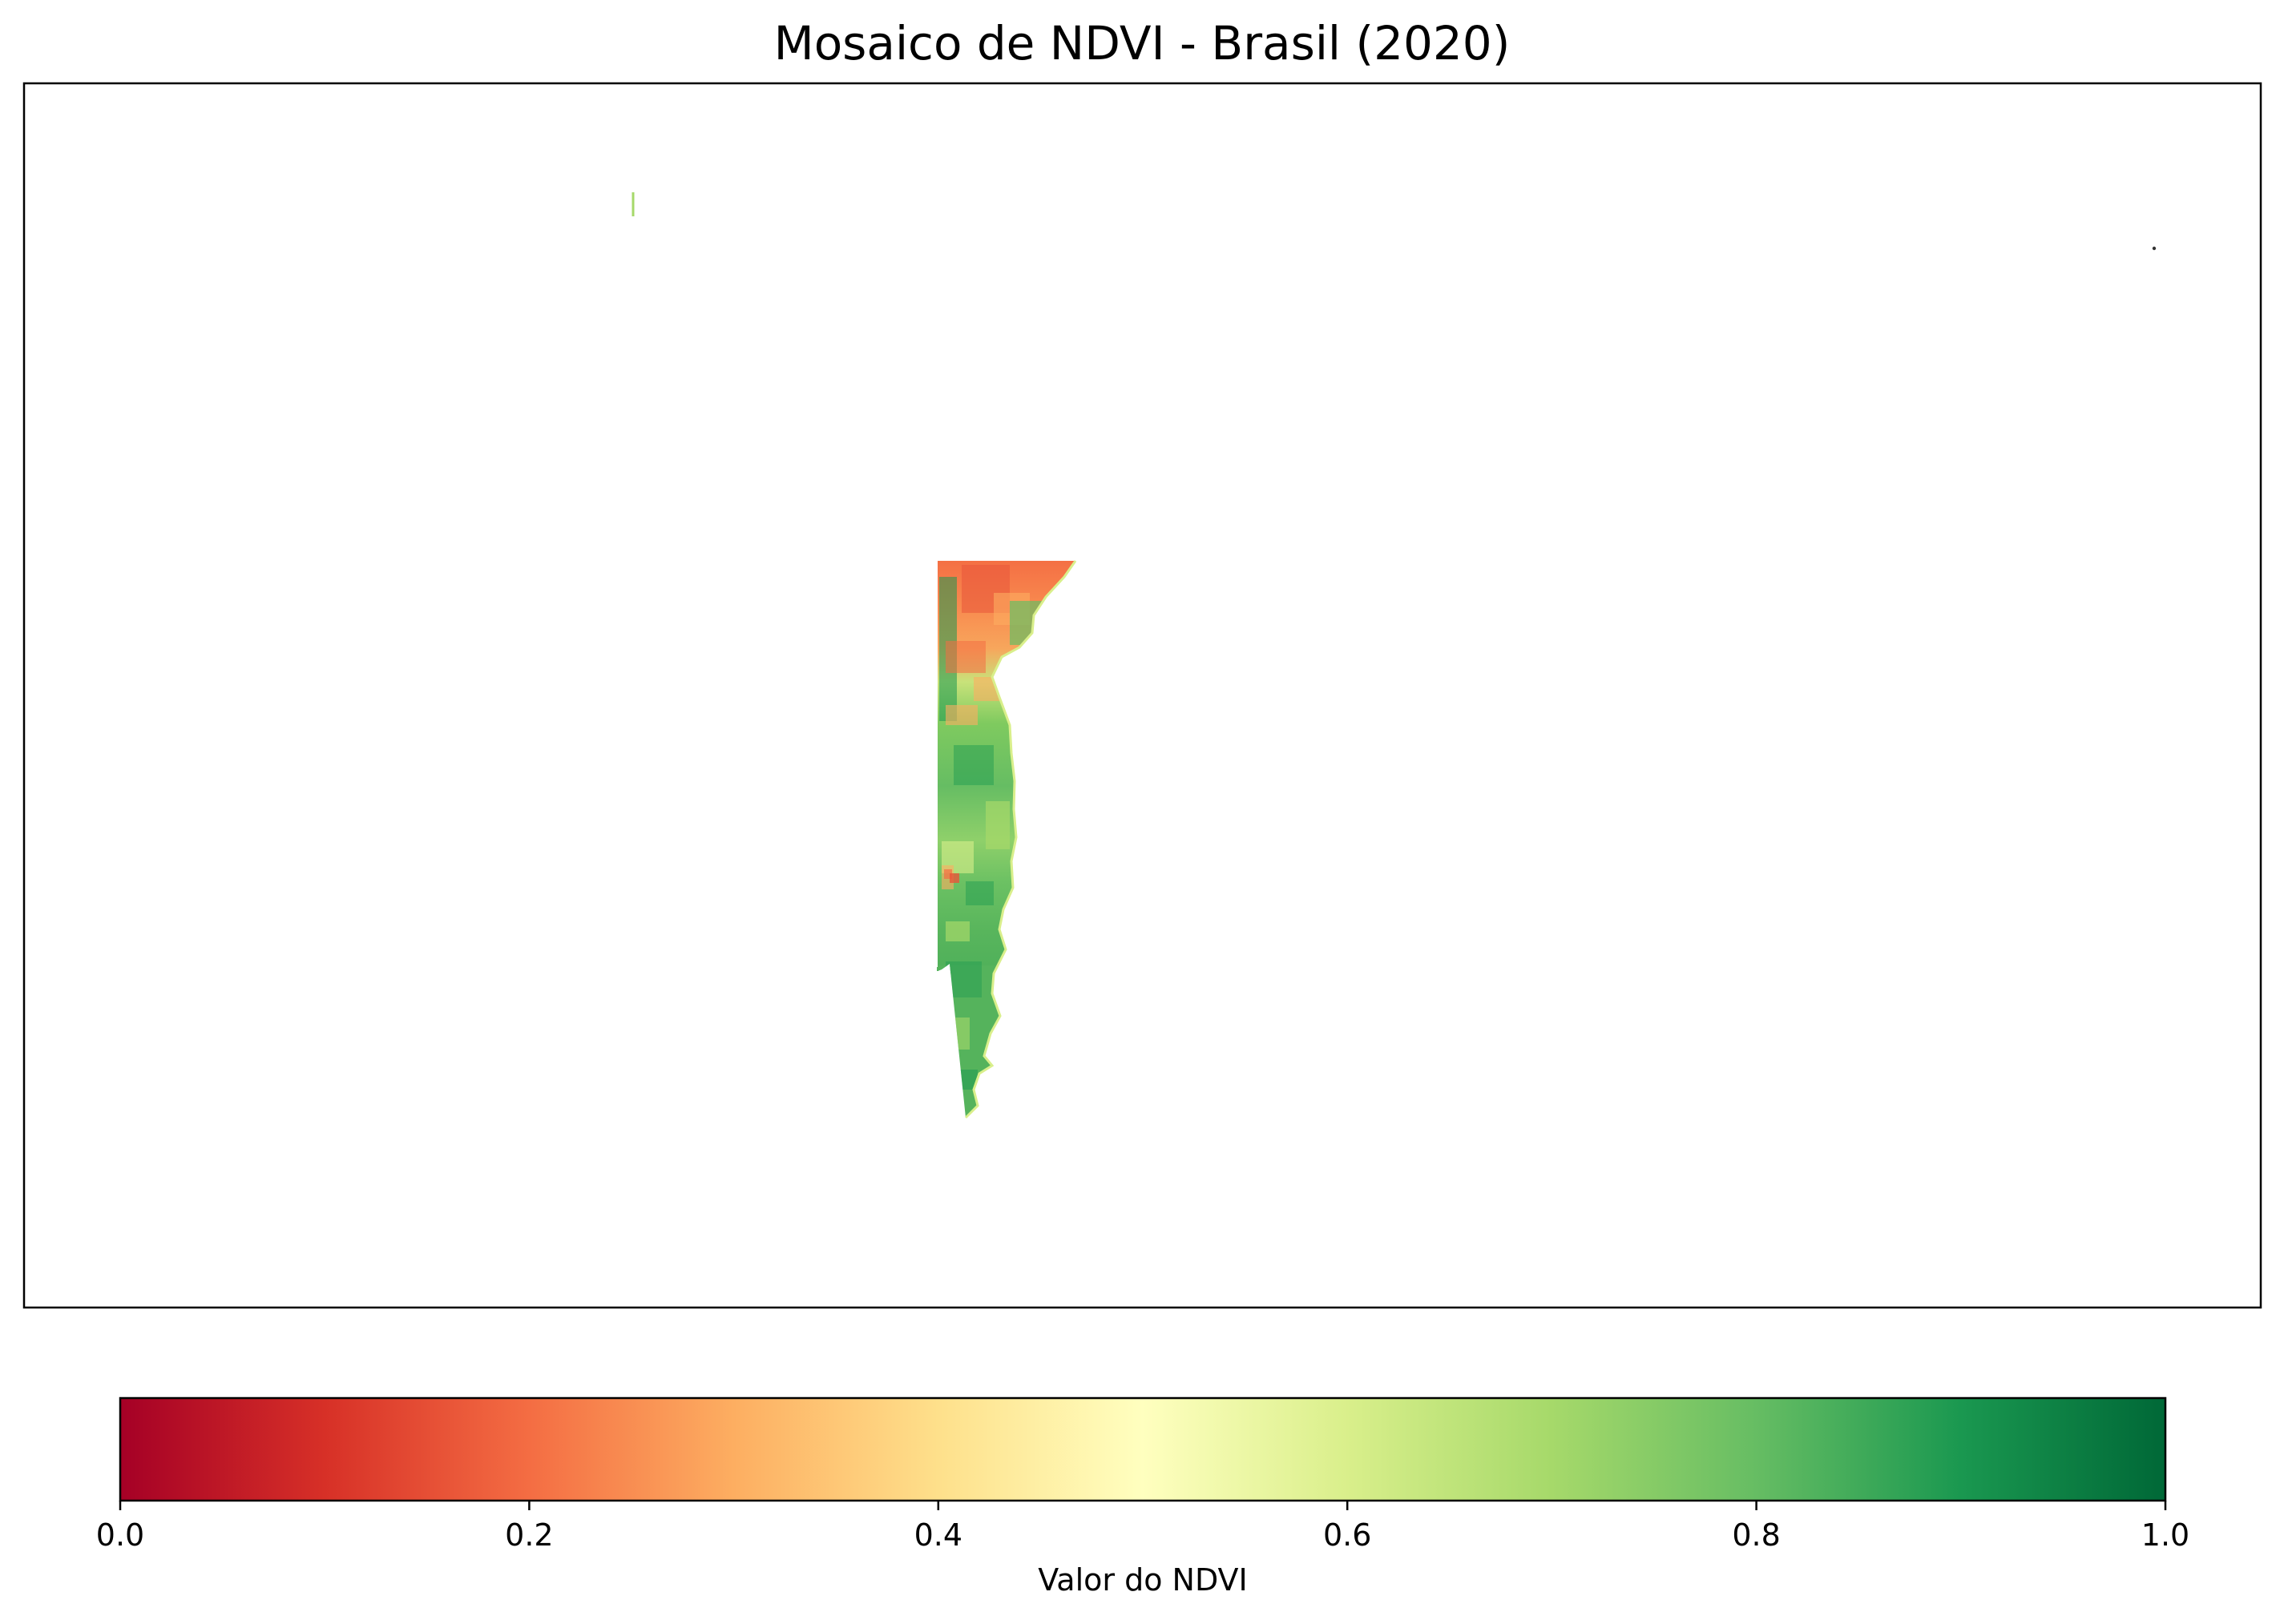  What do you see at coordinates (529, 1535) in the screenshot?
I see `colorbar-tick-label: 0.2` at bounding box center [529, 1535].